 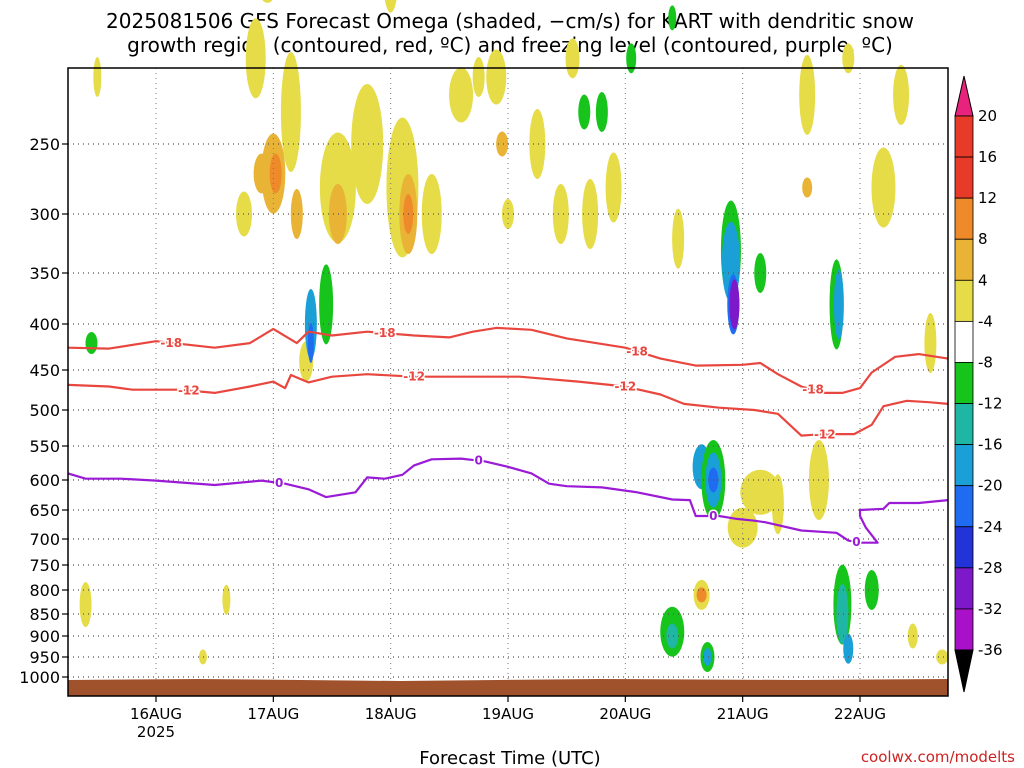 I want to click on y-tick-label: 750, so click(x=44, y=565).